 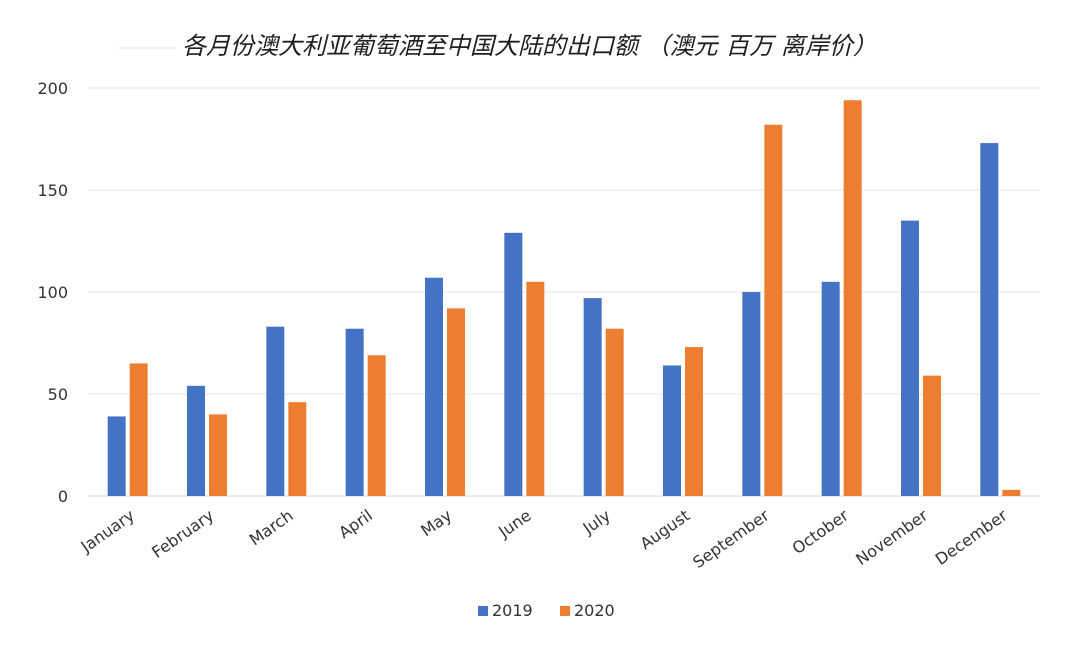 I want to click on bar-2019-january, so click(x=116, y=456).